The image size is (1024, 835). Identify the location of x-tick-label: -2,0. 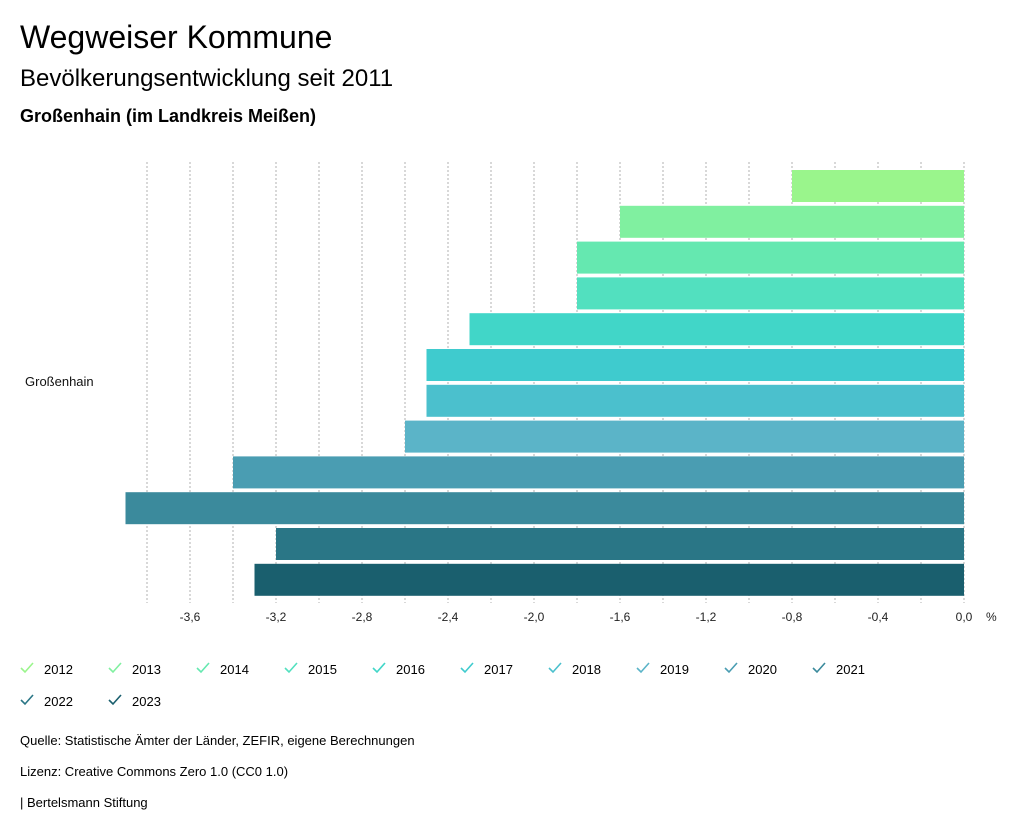
(534, 617).